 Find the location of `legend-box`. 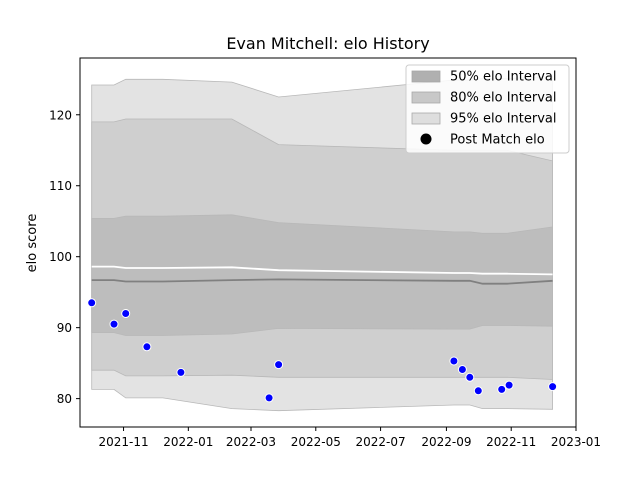

legend-box is located at coordinates (487, 109).